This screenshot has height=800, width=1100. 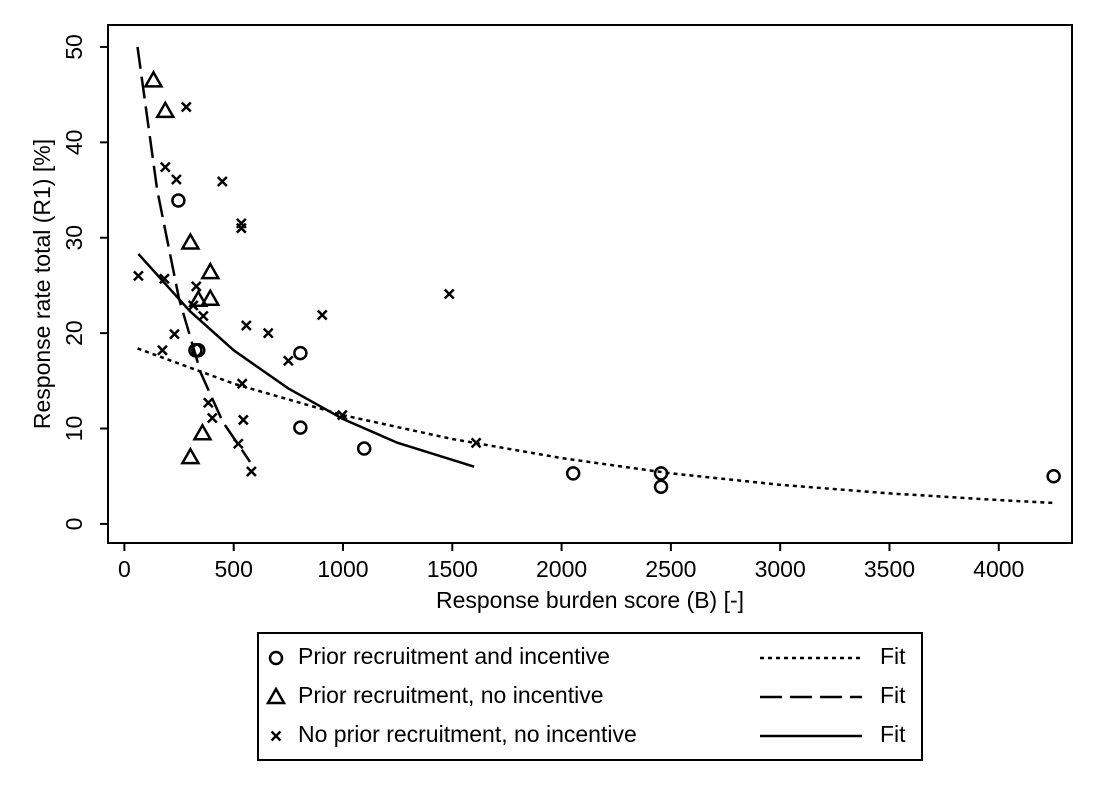 I want to click on x-tick-label: 3000, so click(x=780, y=569).